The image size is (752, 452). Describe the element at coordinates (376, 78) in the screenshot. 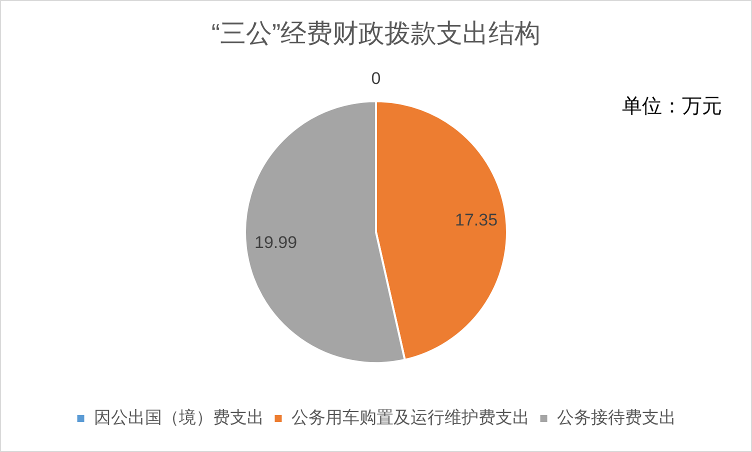

I see `text: 0` at that location.